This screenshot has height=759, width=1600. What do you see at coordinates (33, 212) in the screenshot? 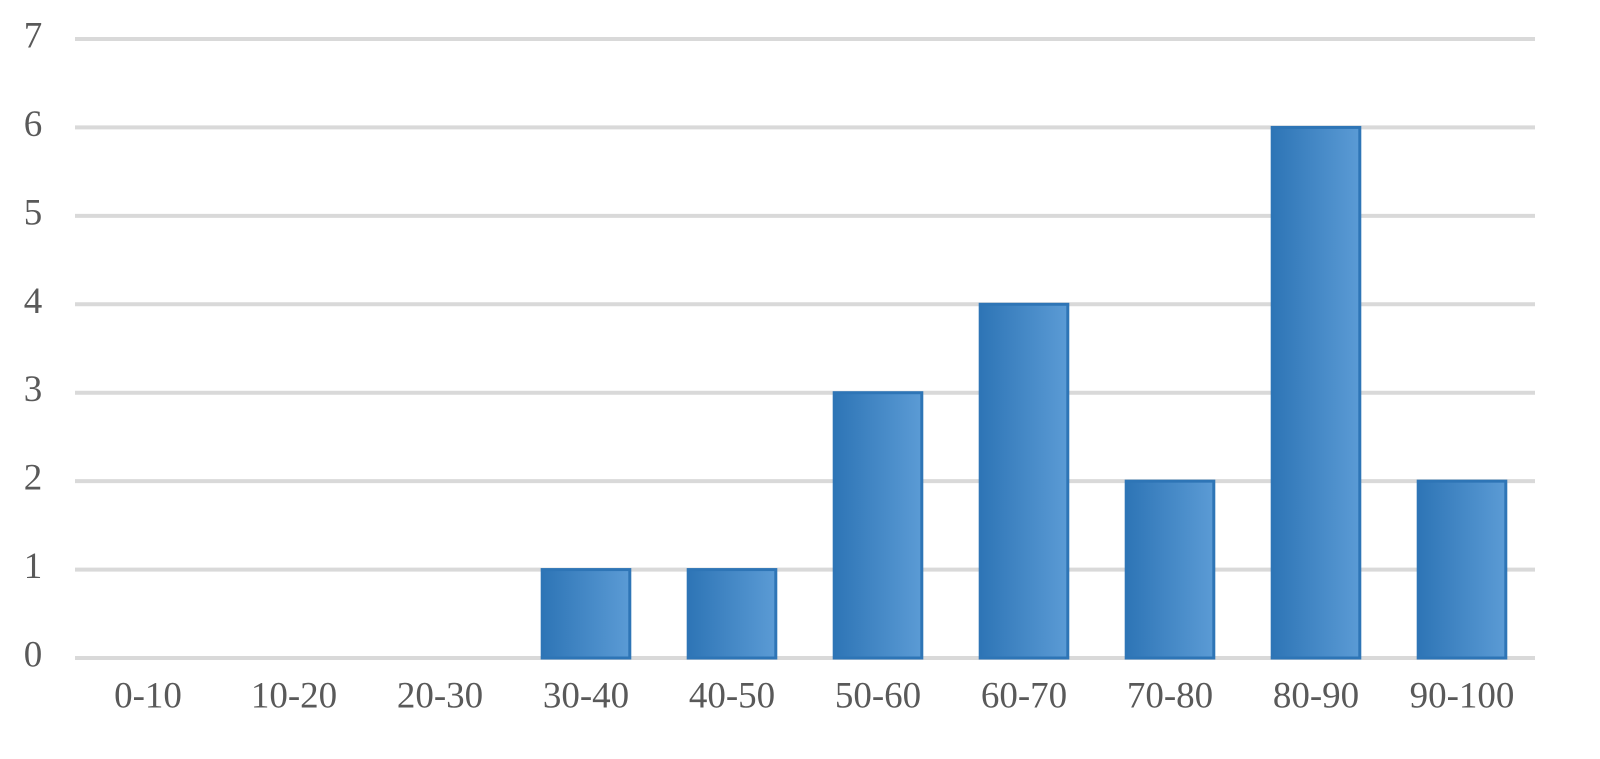
I see `y-tick-label: 5` at bounding box center [33, 212].